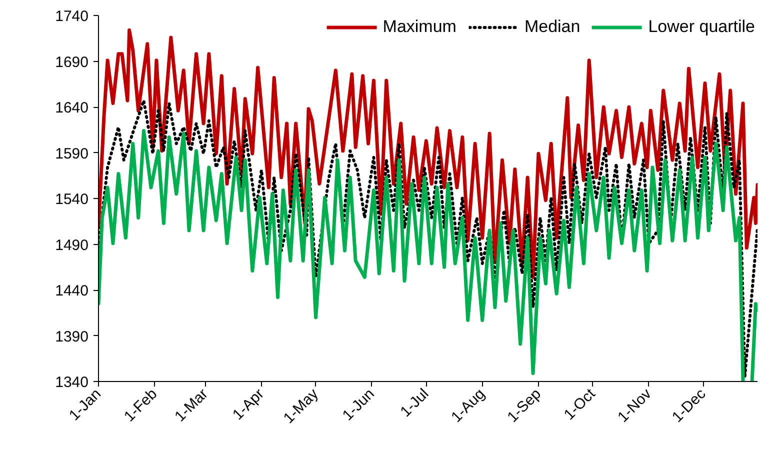 Image resolution: width=762 pixels, height=454 pixels. I want to click on y-tick-label: 1540, so click(72, 199).